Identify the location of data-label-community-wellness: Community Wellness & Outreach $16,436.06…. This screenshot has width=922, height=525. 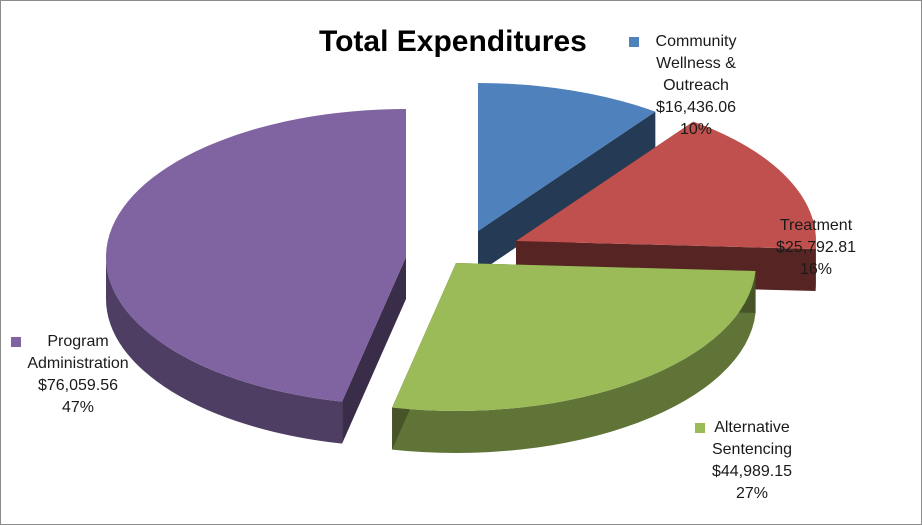
(696, 86).